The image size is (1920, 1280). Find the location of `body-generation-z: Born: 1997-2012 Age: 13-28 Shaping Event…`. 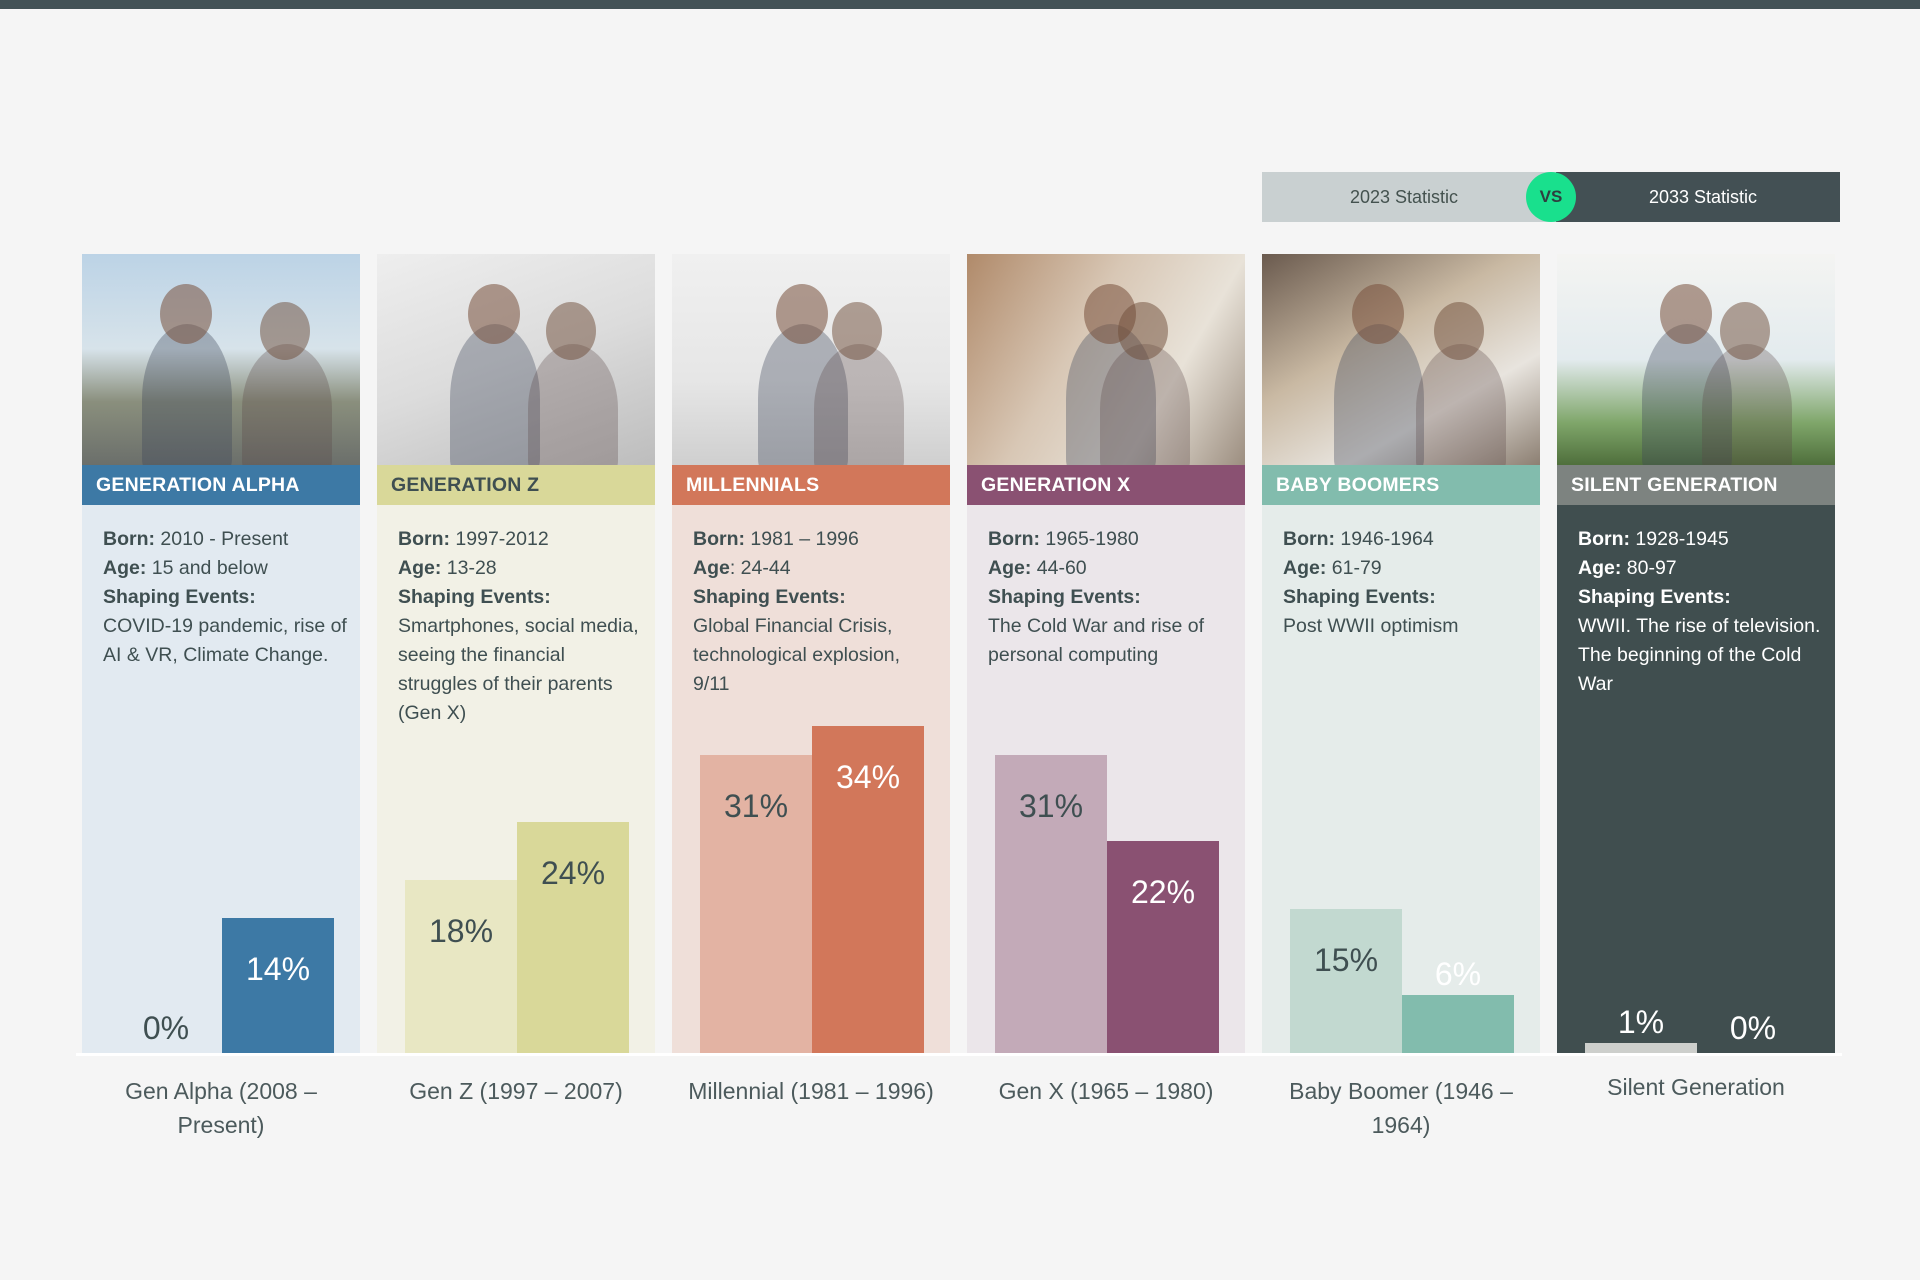

body-generation-z: Born: 1997-2012 Age: 13-28 Shaping Event… is located at coordinates (516, 779).